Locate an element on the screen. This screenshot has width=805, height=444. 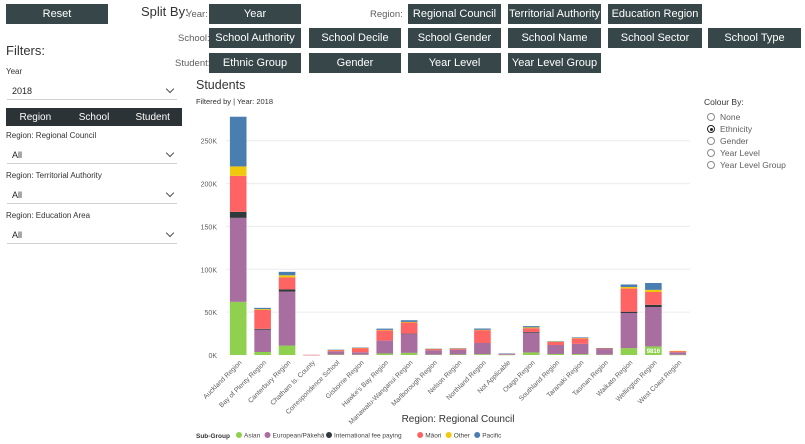
split-school-type-button: School Type is located at coordinates (754, 38).